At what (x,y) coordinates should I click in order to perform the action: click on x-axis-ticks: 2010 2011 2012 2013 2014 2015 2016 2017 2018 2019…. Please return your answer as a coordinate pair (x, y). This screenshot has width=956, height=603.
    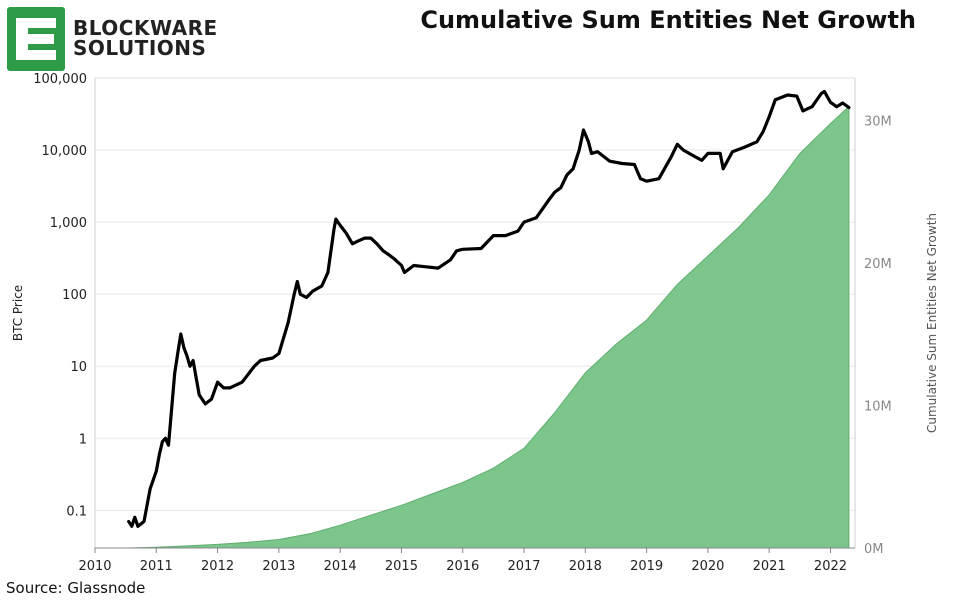
    Looking at the image, I should click on (462, 561).